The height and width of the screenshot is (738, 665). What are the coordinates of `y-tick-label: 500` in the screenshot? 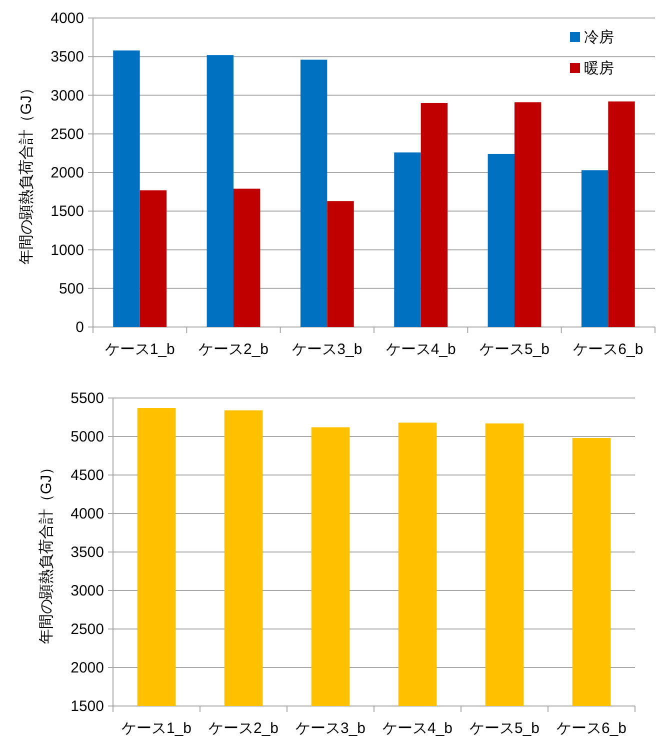 It's located at (71, 289).